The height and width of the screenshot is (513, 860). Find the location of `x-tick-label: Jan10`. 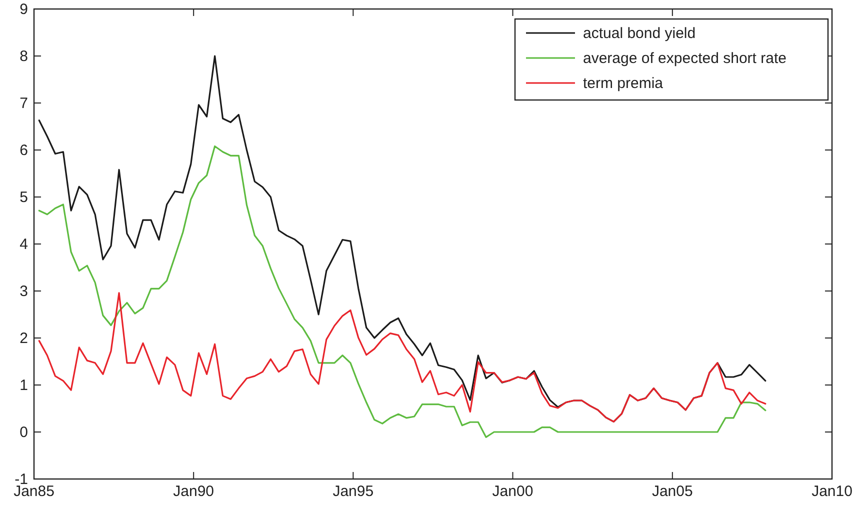

x-tick-label: Jan10 is located at coordinates (832, 491).